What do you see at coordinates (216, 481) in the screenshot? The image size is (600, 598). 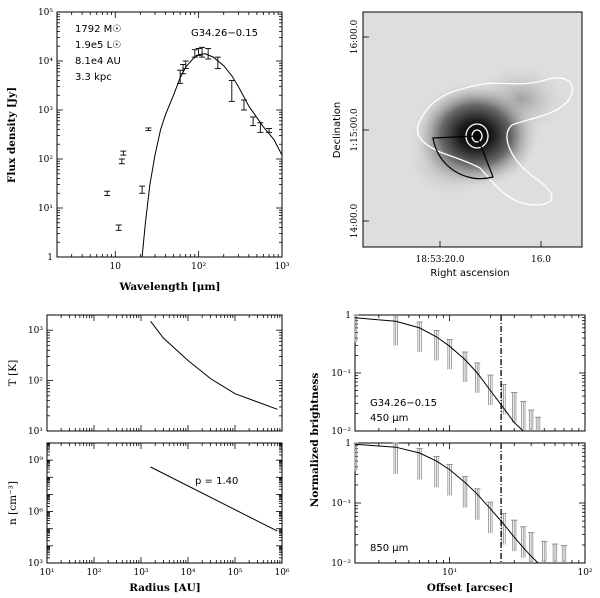 I see `density-annotation: p = 1.40` at bounding box center [216, 481].